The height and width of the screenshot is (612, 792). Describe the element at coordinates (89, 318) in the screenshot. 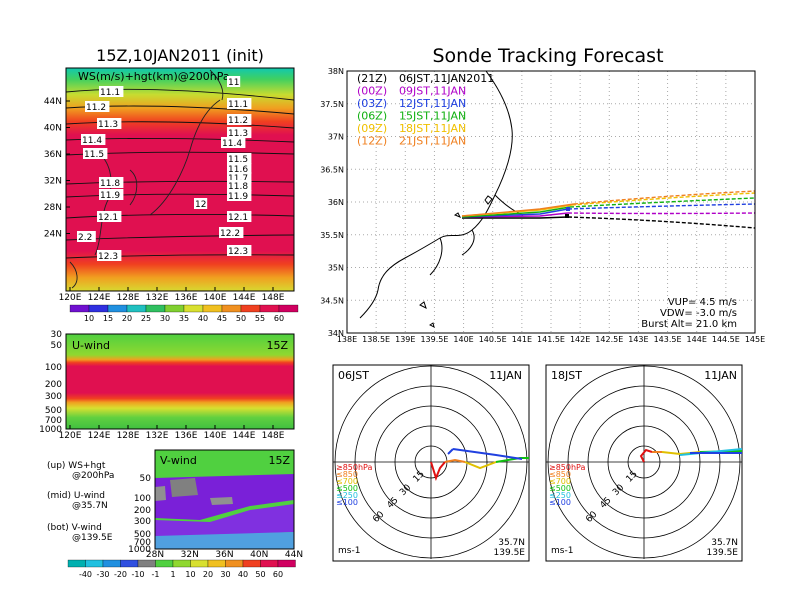

I see `ws-colorbar-label: 10` at that location.